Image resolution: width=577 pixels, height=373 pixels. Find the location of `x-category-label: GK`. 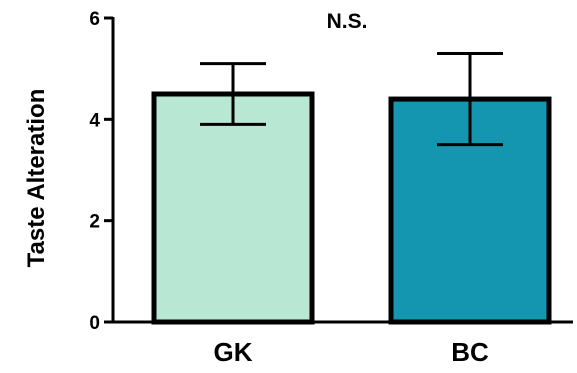

x-category-label: GK is located at coordinates (233, 352).